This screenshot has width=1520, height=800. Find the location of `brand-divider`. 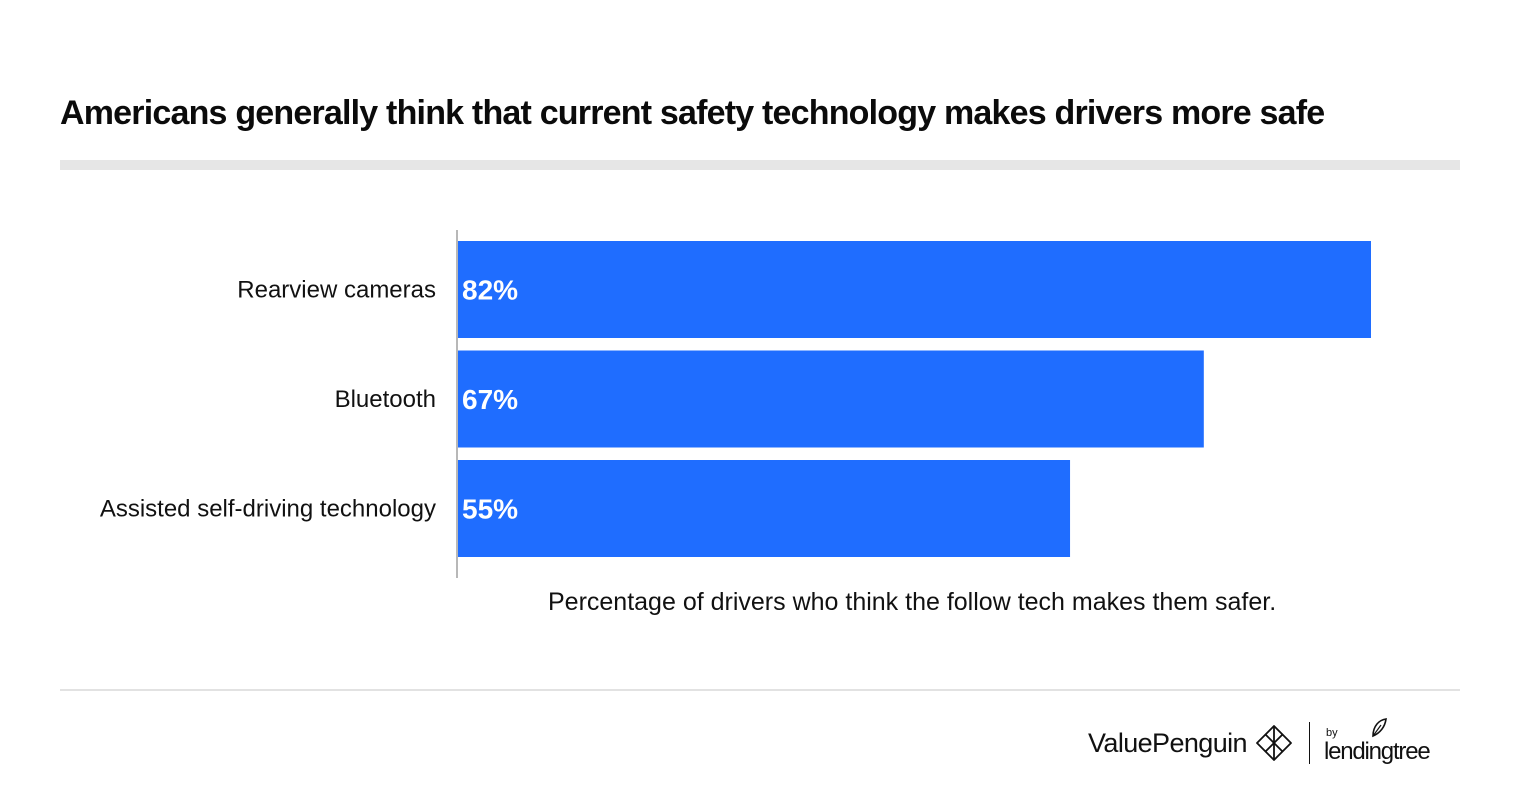

brand-divider is located at coordinates (1309, 743).